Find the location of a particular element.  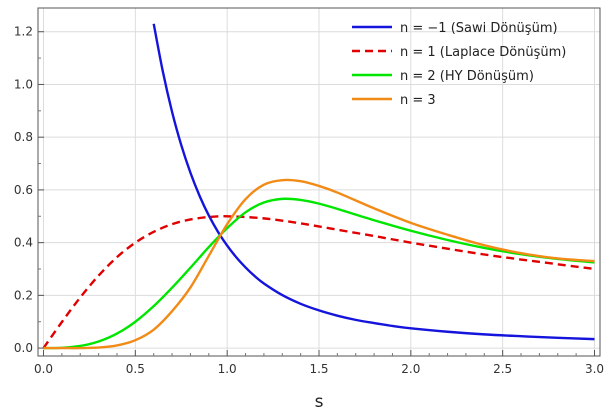

x-tick-label: 1.0 is located at coordinates (227, 369).